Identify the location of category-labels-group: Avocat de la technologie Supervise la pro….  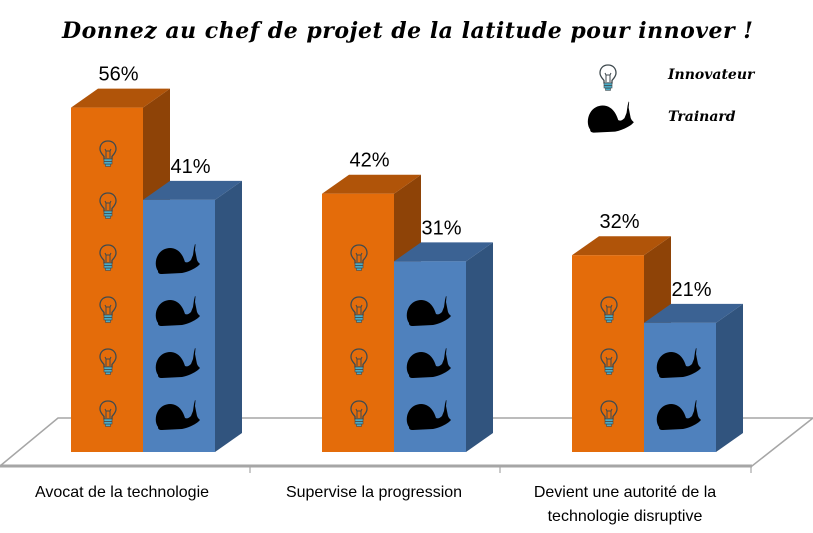
(375, 504).